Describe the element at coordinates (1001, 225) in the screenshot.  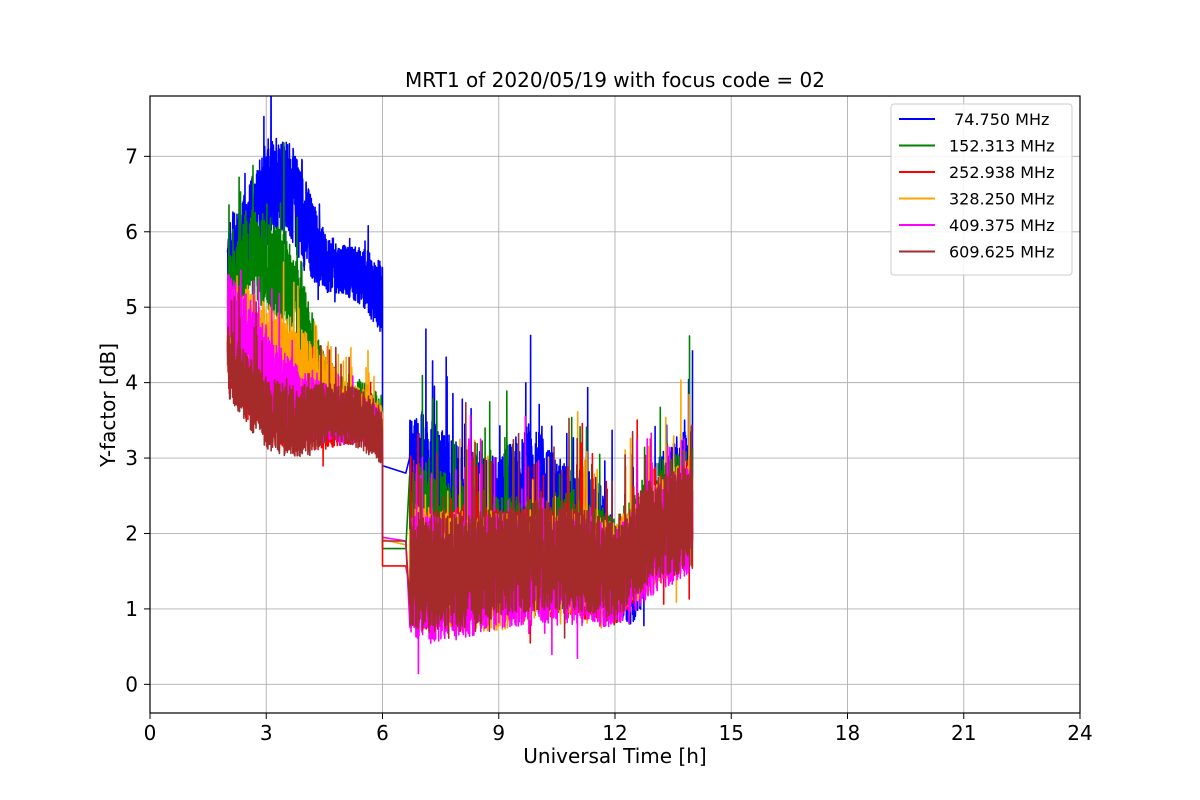
I see `legend-label: 409.375 MHz` at that location.